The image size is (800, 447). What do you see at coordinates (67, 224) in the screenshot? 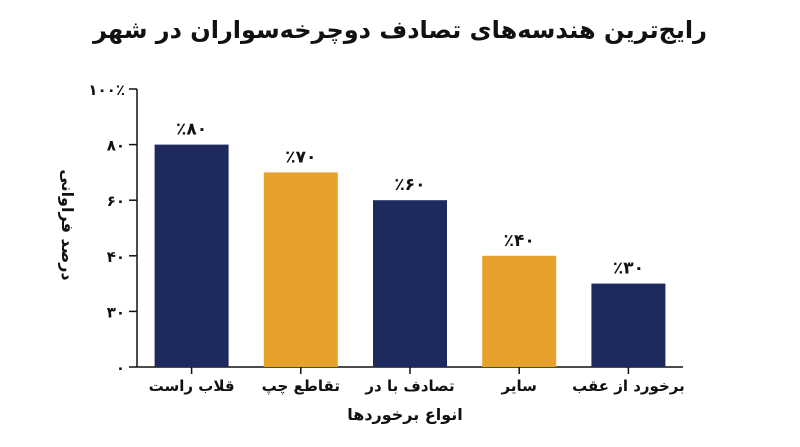
I see `y-axis-label: درصد فراوانی` at bounding box center [67, 224].